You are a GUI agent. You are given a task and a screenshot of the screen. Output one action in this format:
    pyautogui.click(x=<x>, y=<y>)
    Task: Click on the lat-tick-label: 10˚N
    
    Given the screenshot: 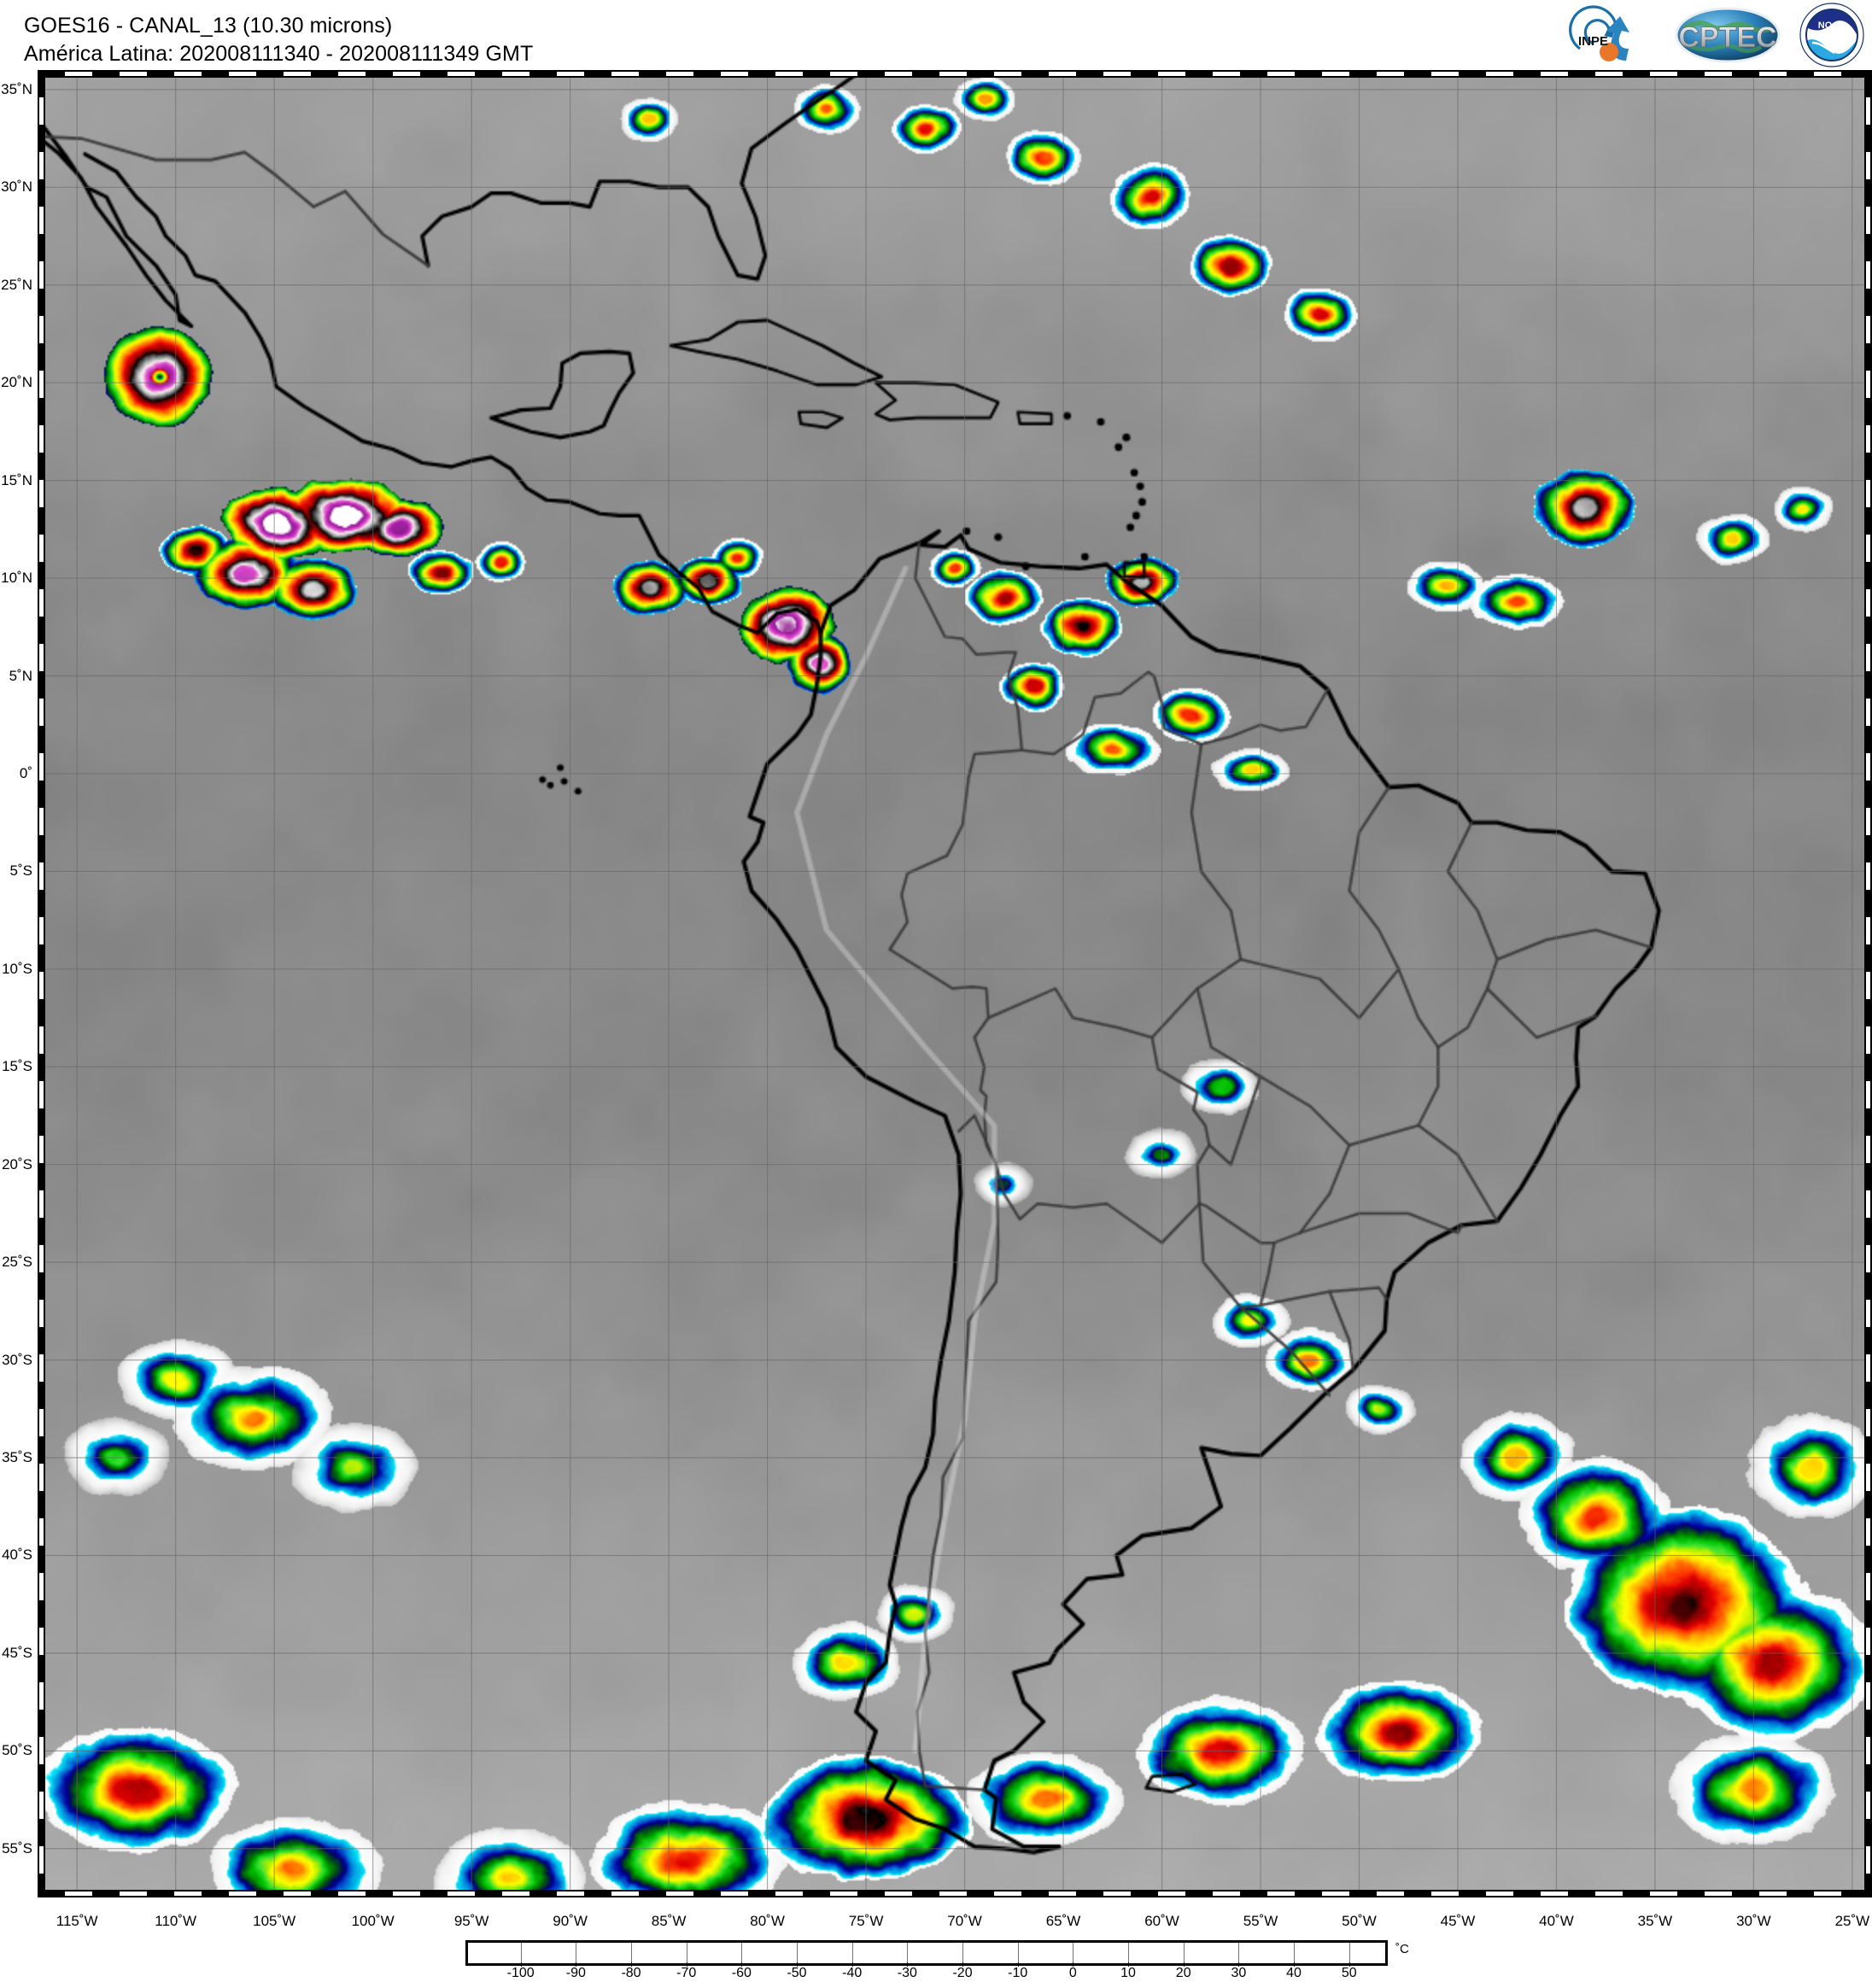 What is the action you would take?
    pyautogui.click(x=16, y=578)
    